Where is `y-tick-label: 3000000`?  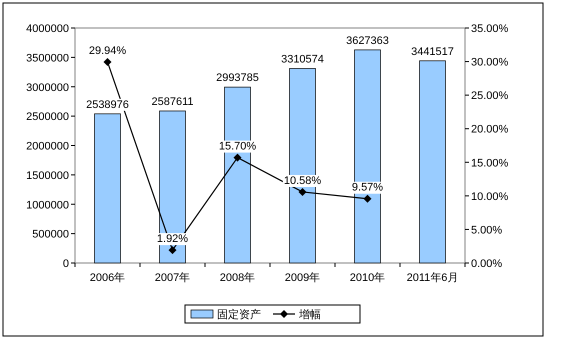 y-tick-label: 3000000 is located at coordinates (47, 88).